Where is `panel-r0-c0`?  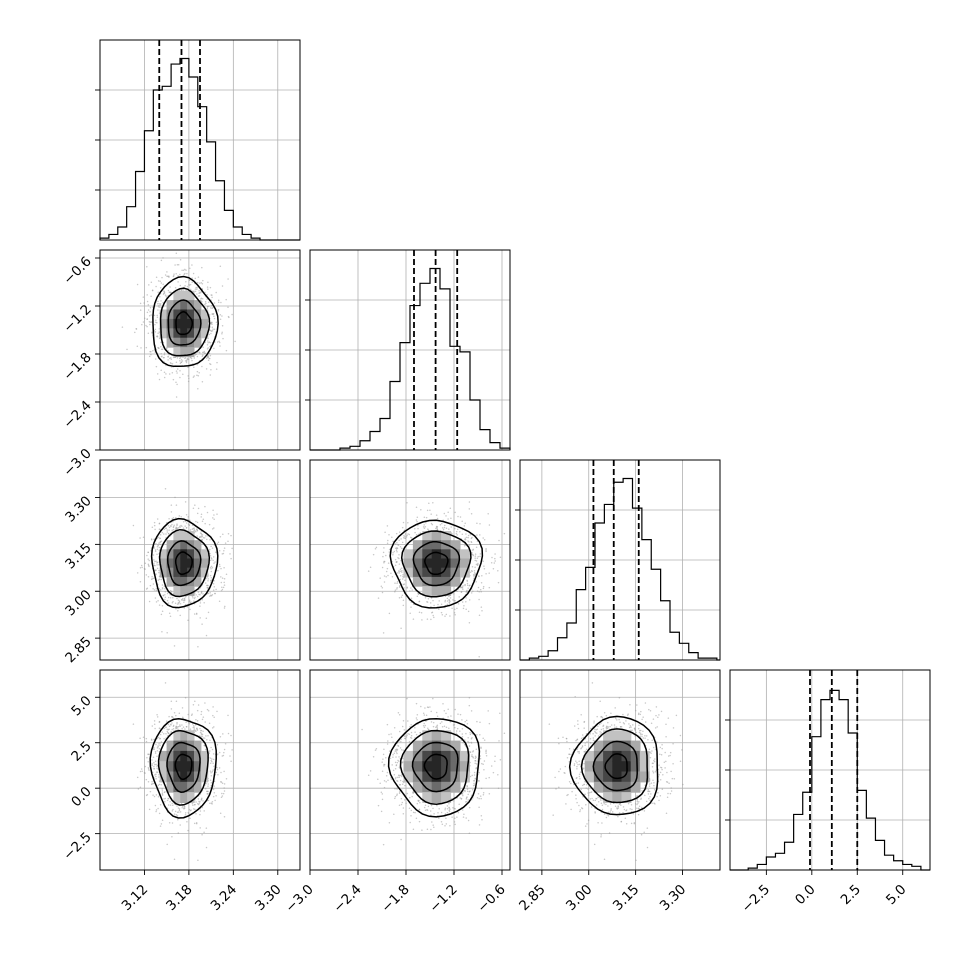
panel-r0-c0 is located at coordinates (198, 140).